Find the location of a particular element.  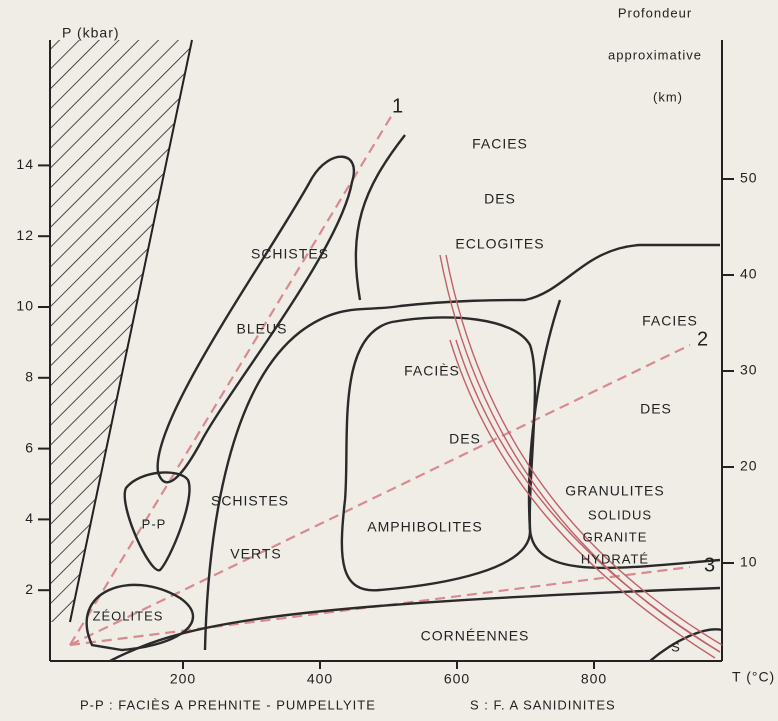

sanidinite-boundary is located at coordinates (686, 645).